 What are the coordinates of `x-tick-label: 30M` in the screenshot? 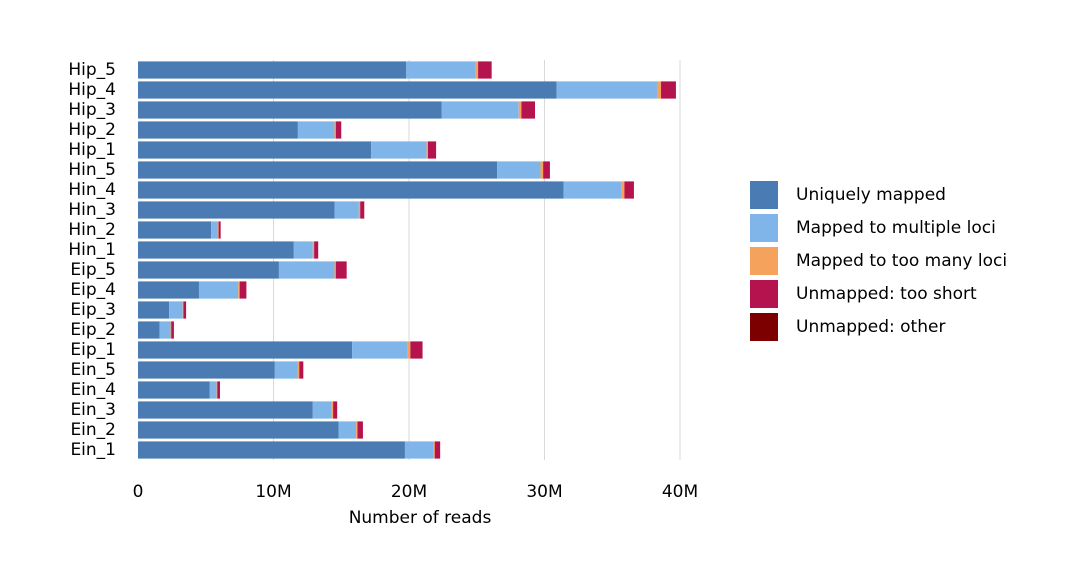 It's located at (544, 492).